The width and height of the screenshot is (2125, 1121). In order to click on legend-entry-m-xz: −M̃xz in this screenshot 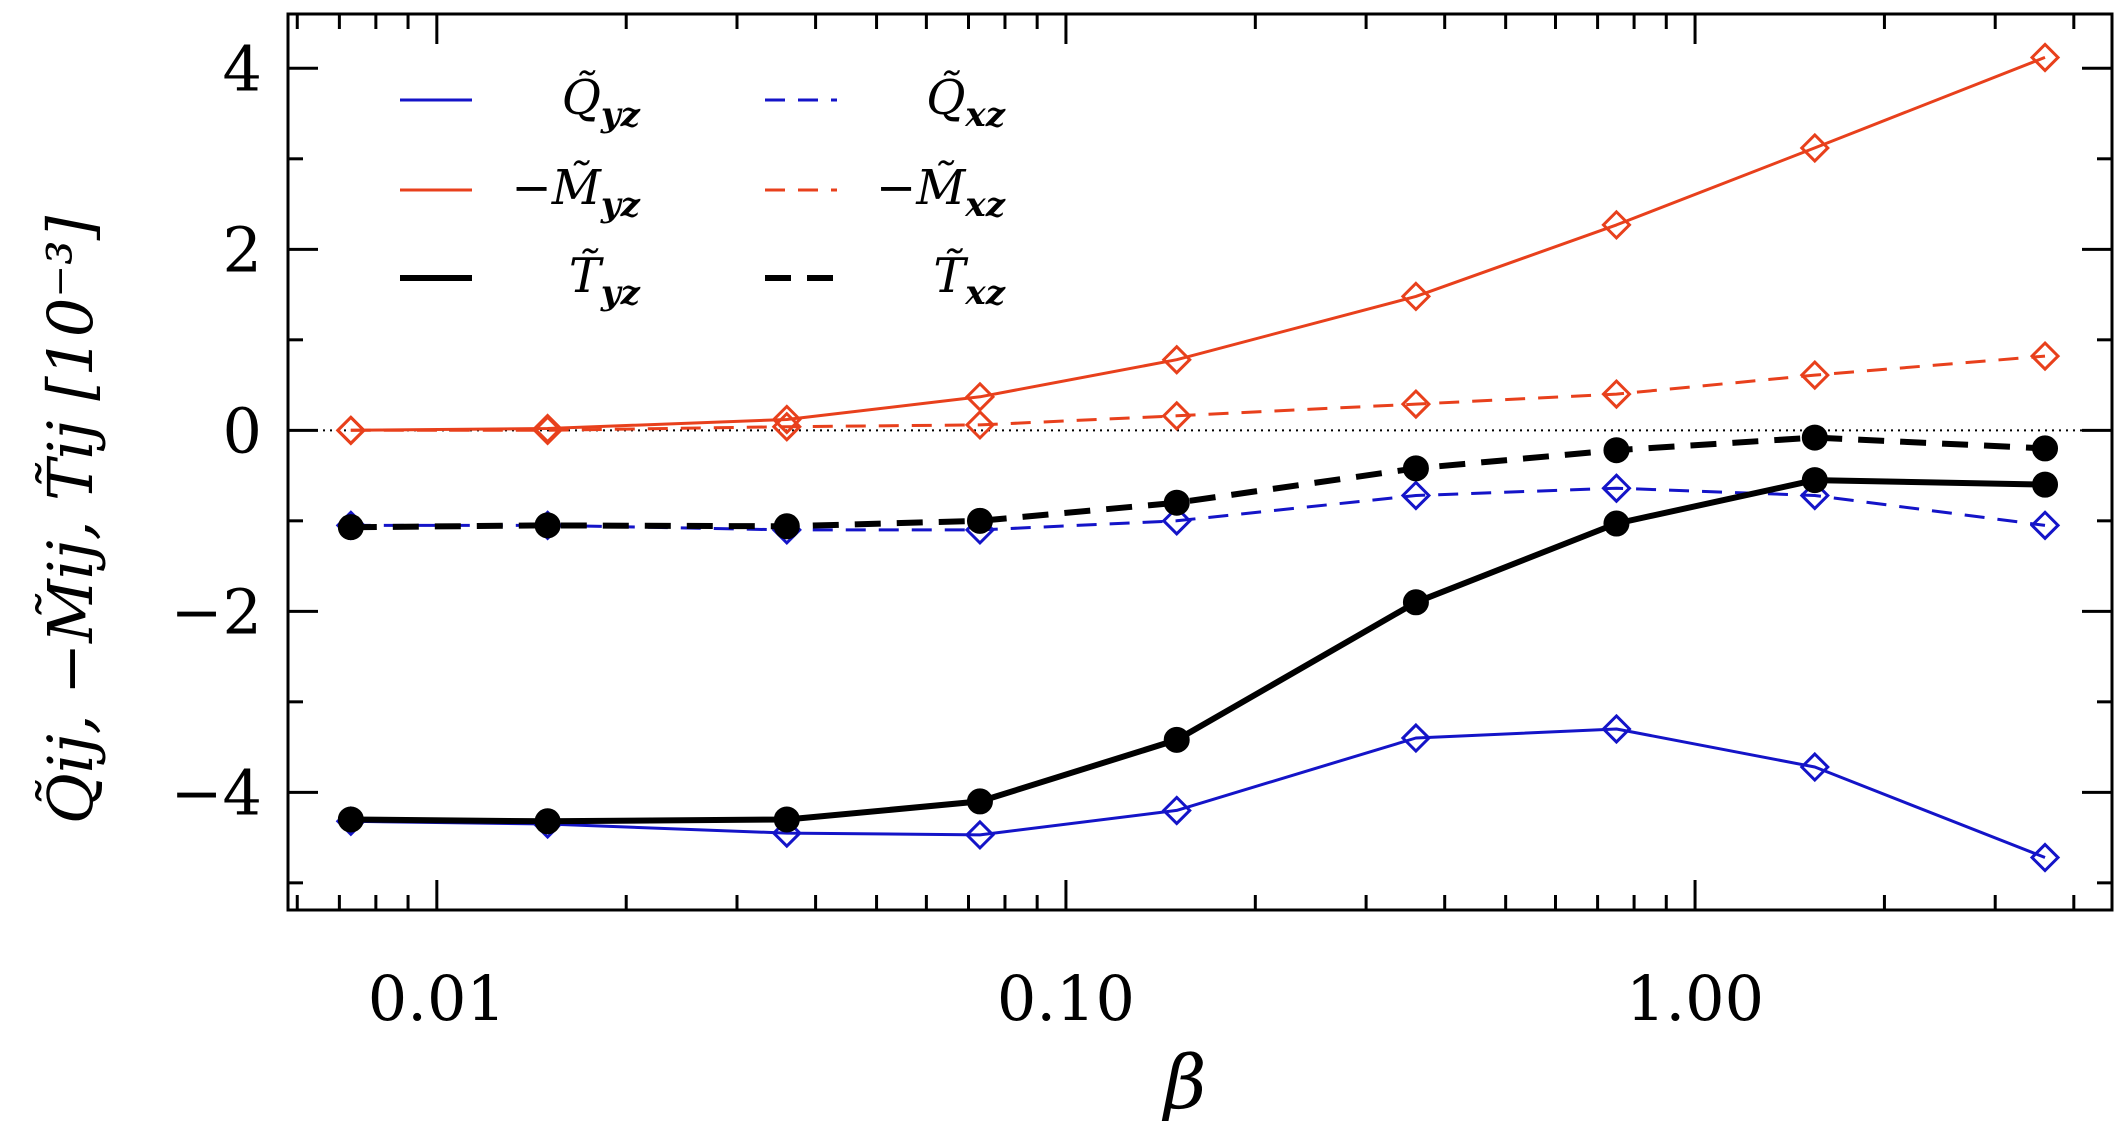, I will do `click(885, 191)`.